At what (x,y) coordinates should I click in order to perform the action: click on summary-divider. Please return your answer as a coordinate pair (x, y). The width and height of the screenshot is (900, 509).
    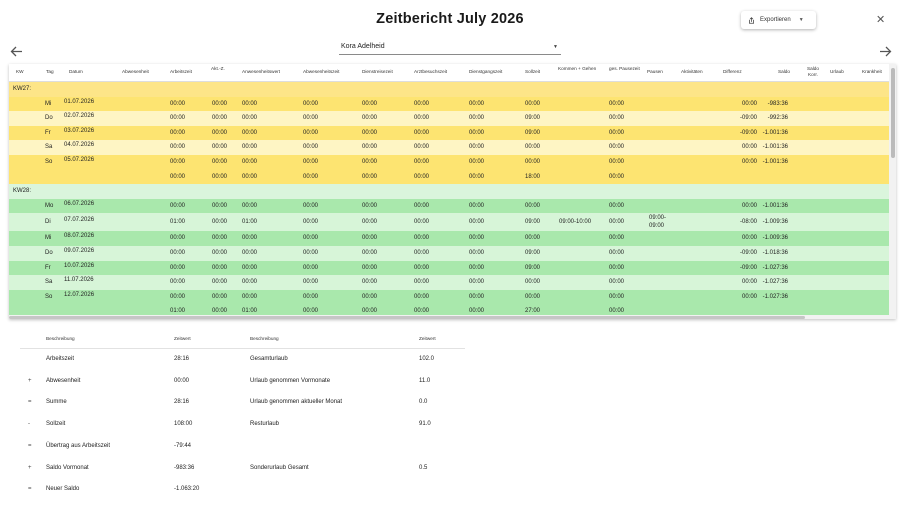
    Looking at the image, I should click on (352, 348).